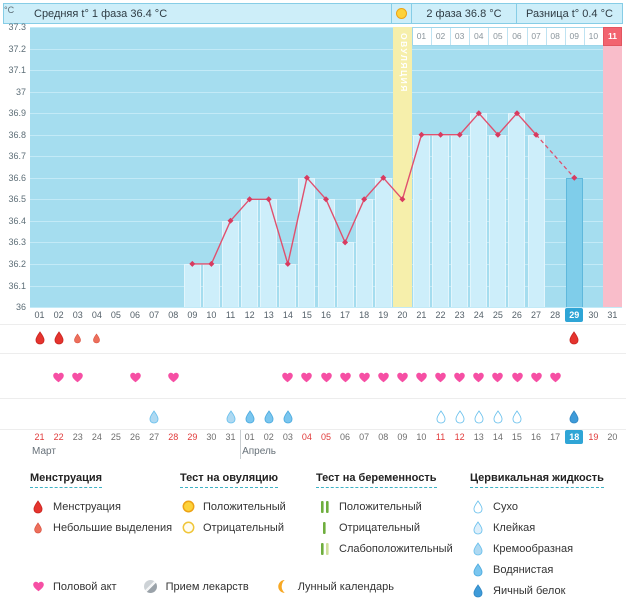  Describe the element at coordinates (345, 437) in the screenshot. I see `calendar-date: 06` at that location.